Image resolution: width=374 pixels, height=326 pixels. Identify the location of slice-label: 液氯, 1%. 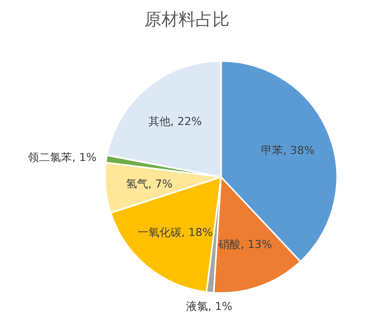
(209, 306).